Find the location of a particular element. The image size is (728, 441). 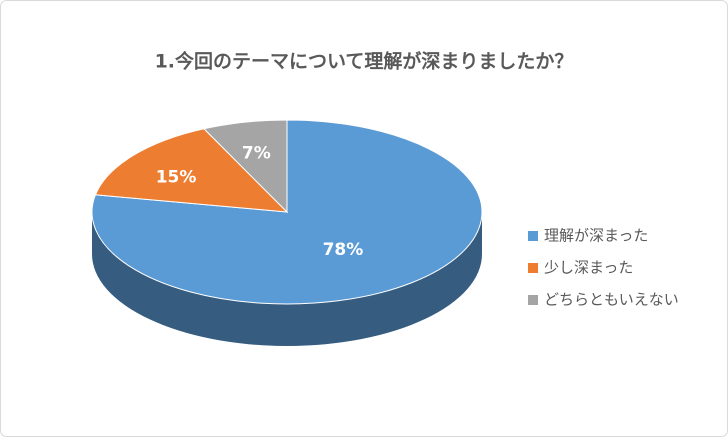

data-label: 78% is located at coordinates (343, 250).